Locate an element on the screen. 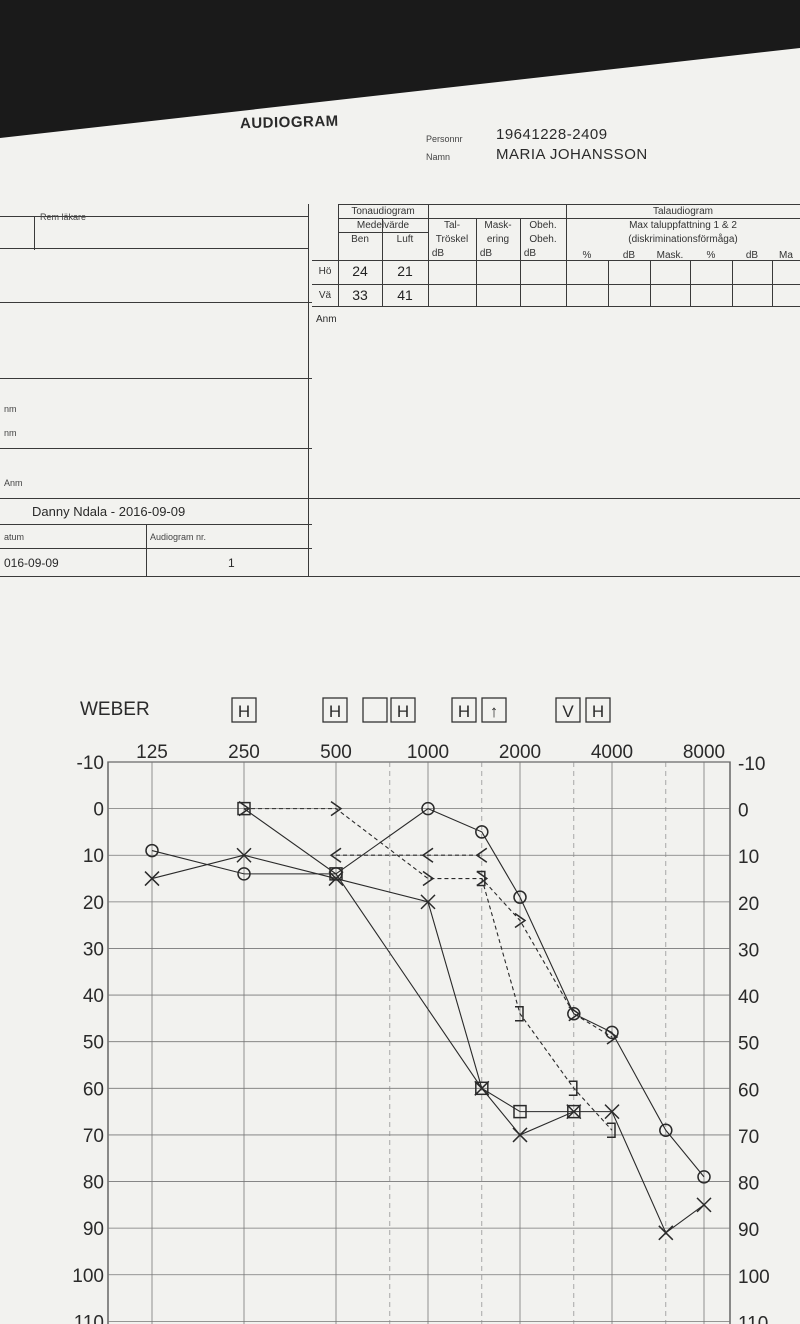 Image resolution: width=800 pixels, height=1324 pixels. tal-header: Tal- is located at coordinates (452, 225).